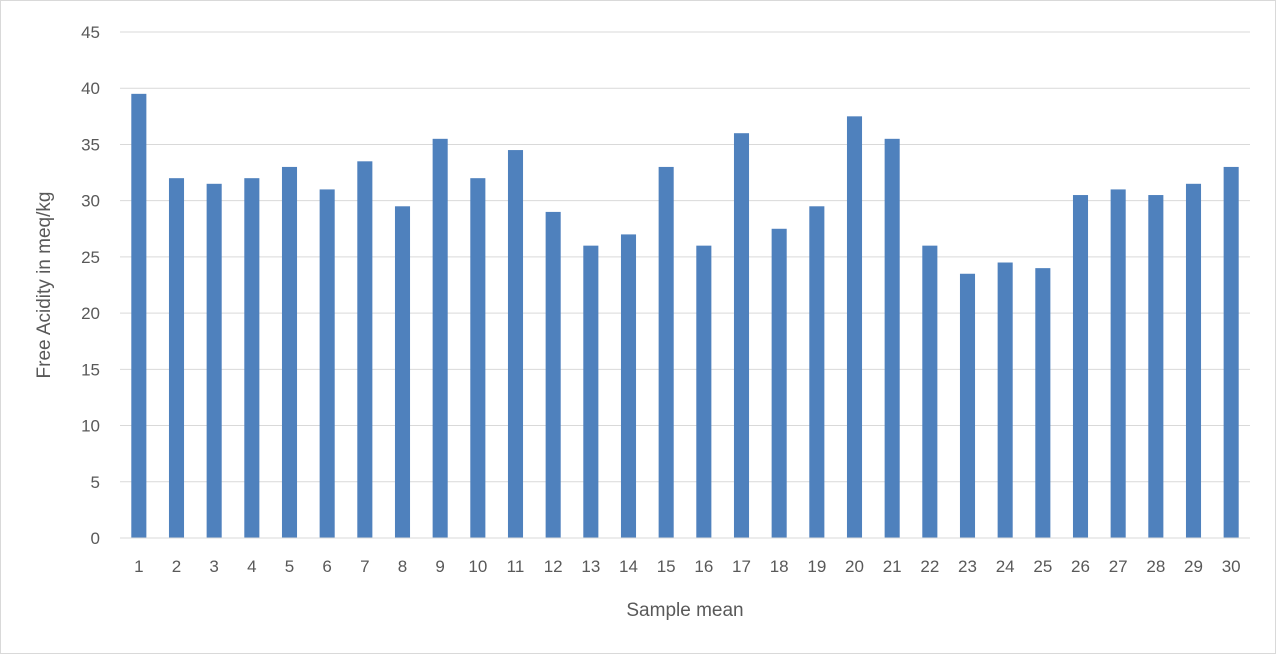  I want to click on x-tick-label: 20, so click(854, 566).